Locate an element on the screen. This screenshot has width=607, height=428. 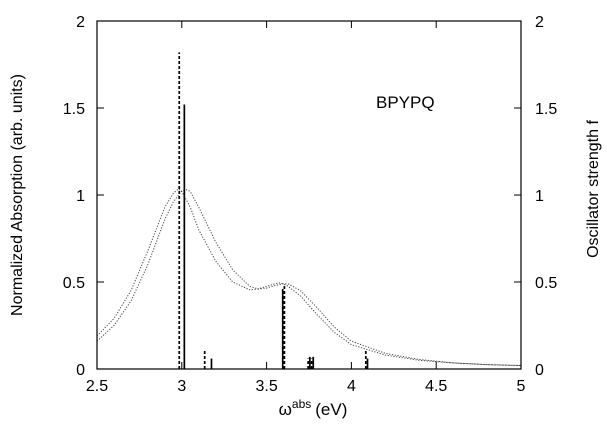
x-tick-label: 2.5 is located at coordinates (97, 386).